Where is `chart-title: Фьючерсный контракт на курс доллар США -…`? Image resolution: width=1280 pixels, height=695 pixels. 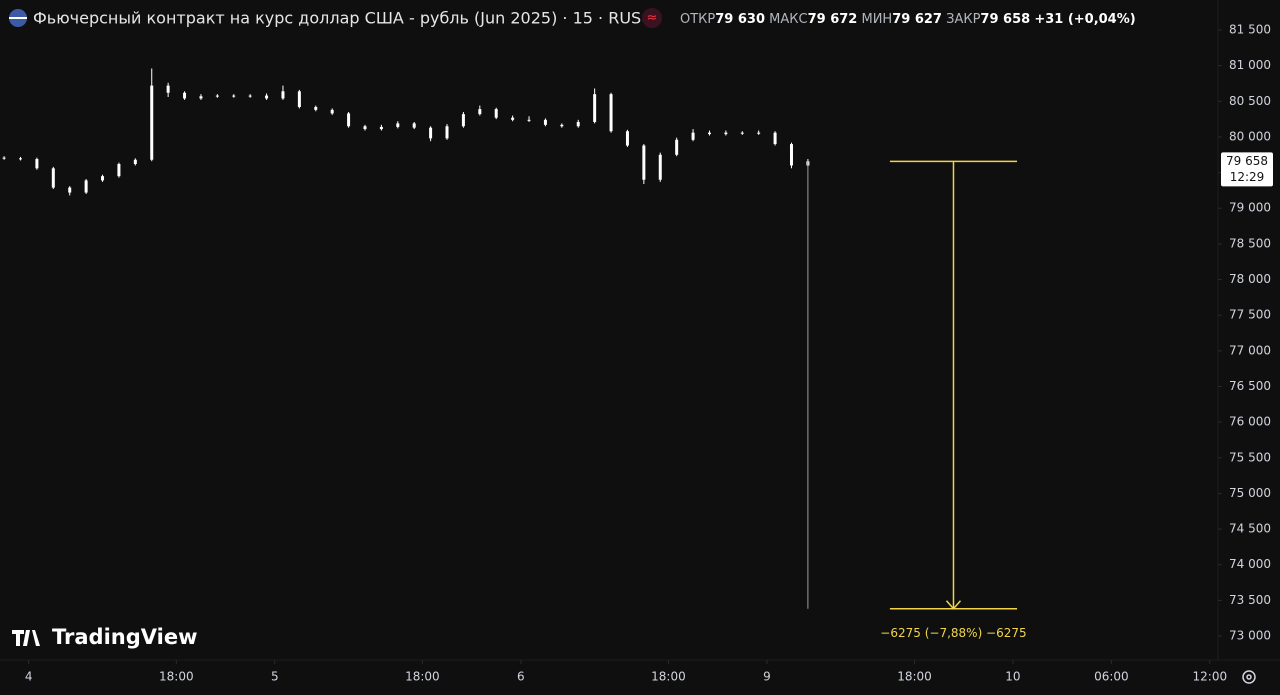
chart-title: Фьючерсный контракт на курс доллар США -… is located at coordinates (337, 18).